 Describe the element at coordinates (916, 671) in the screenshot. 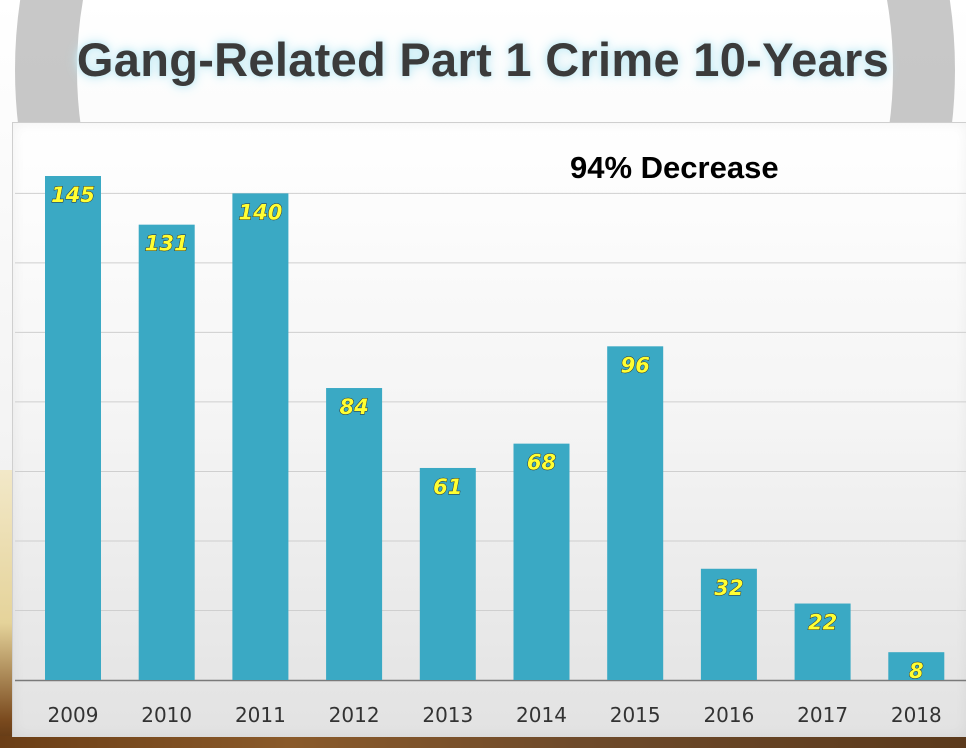

I see `data-label-2018: 8` at that location.